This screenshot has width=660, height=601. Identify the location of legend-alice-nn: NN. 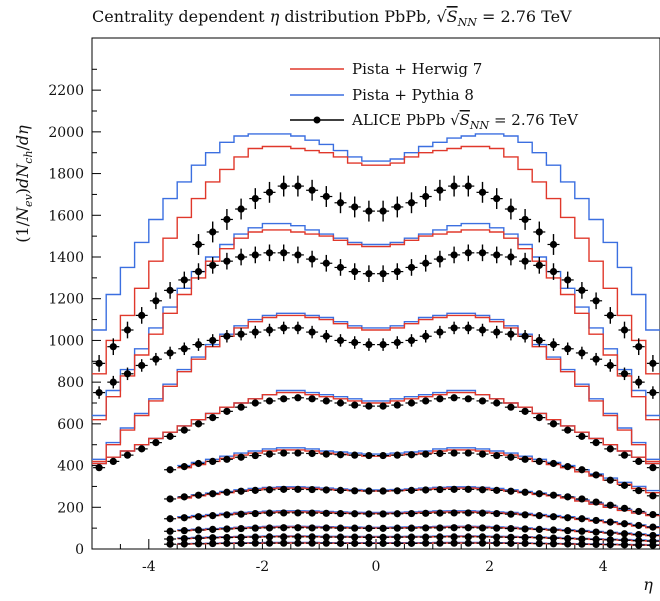
(479, 125).